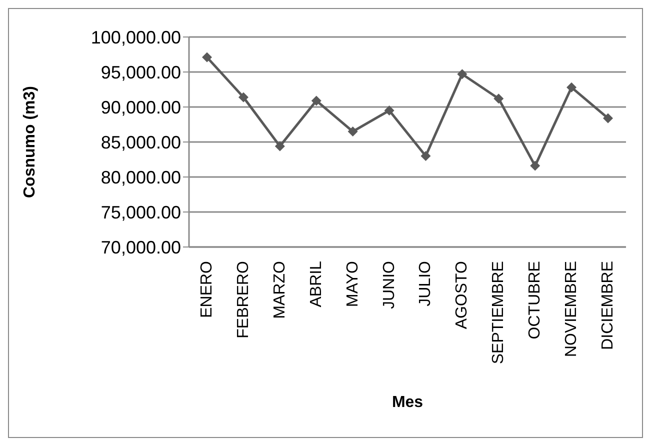  I want to click on x-tick-label: FEBRERO, so click(243, 299).